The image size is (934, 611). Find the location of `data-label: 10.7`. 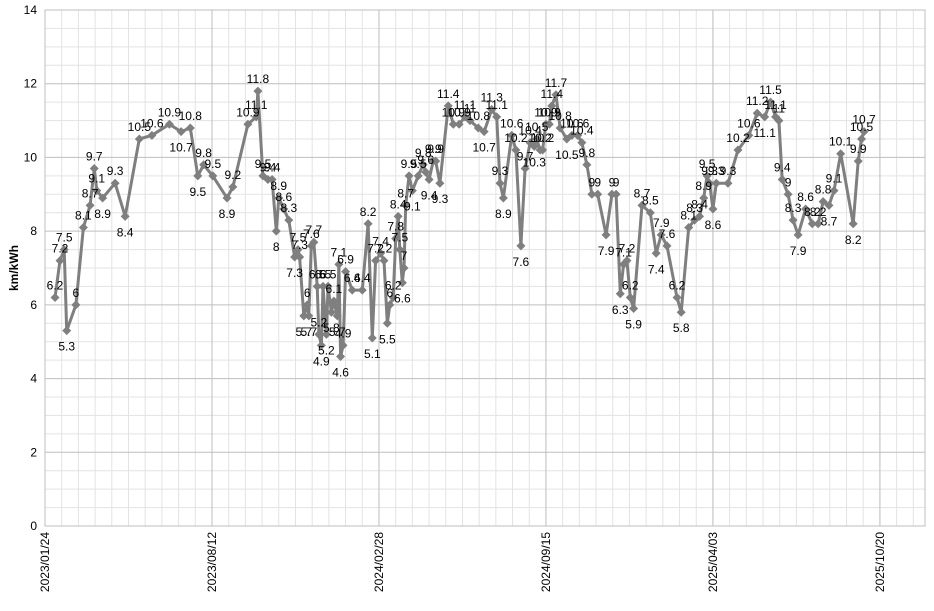

data-label: 10.7 is located at coordinates (864, 120).